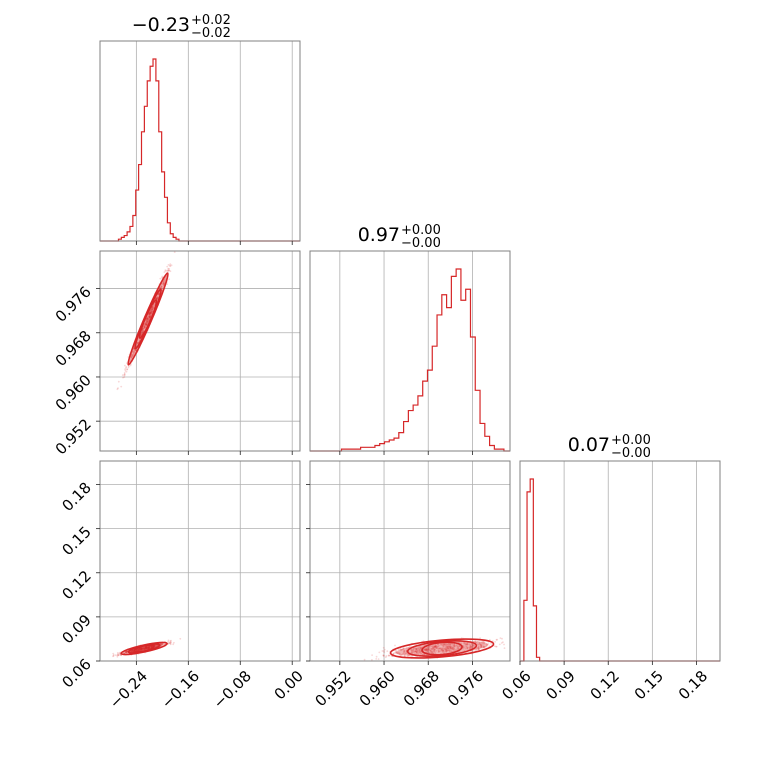 The height and width of the screenshot is (760, 760). Describe the element at coordinates (620, 561) in the screenshot. I see `panel-hist-p2` at that location.